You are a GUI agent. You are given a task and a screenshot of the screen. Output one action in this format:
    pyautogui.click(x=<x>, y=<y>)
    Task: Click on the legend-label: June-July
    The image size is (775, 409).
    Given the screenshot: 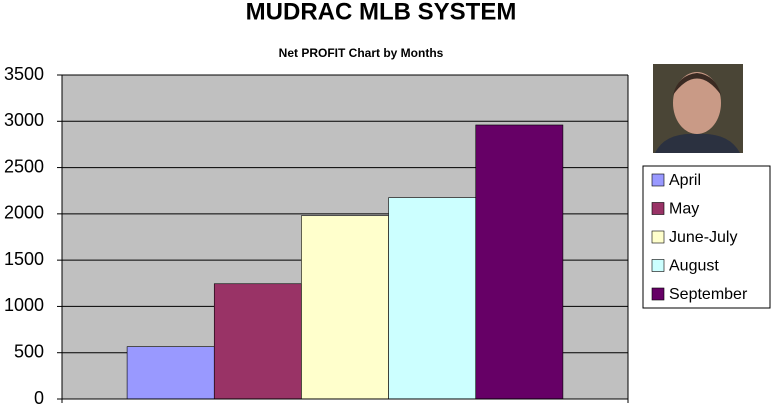 What is the action you would take?
    pyautogui.click(x=703, y=237)
    